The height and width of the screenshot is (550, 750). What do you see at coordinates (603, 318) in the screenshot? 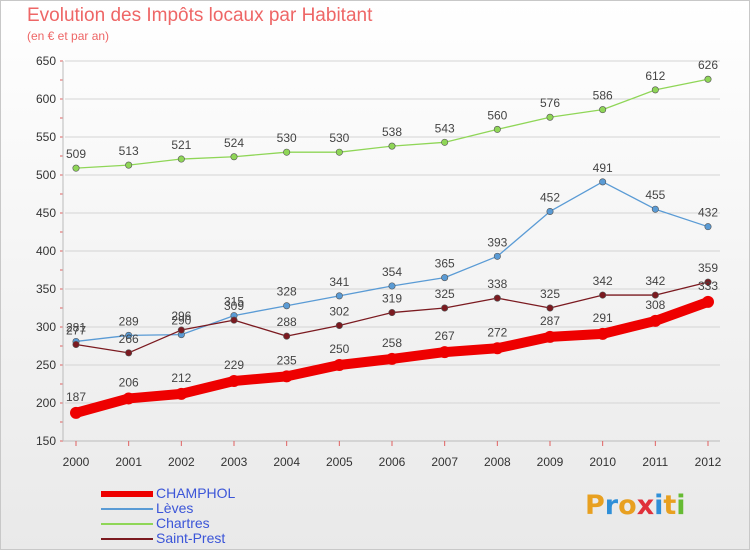
I see `data-label: 291` at bounding box center [603, 318].